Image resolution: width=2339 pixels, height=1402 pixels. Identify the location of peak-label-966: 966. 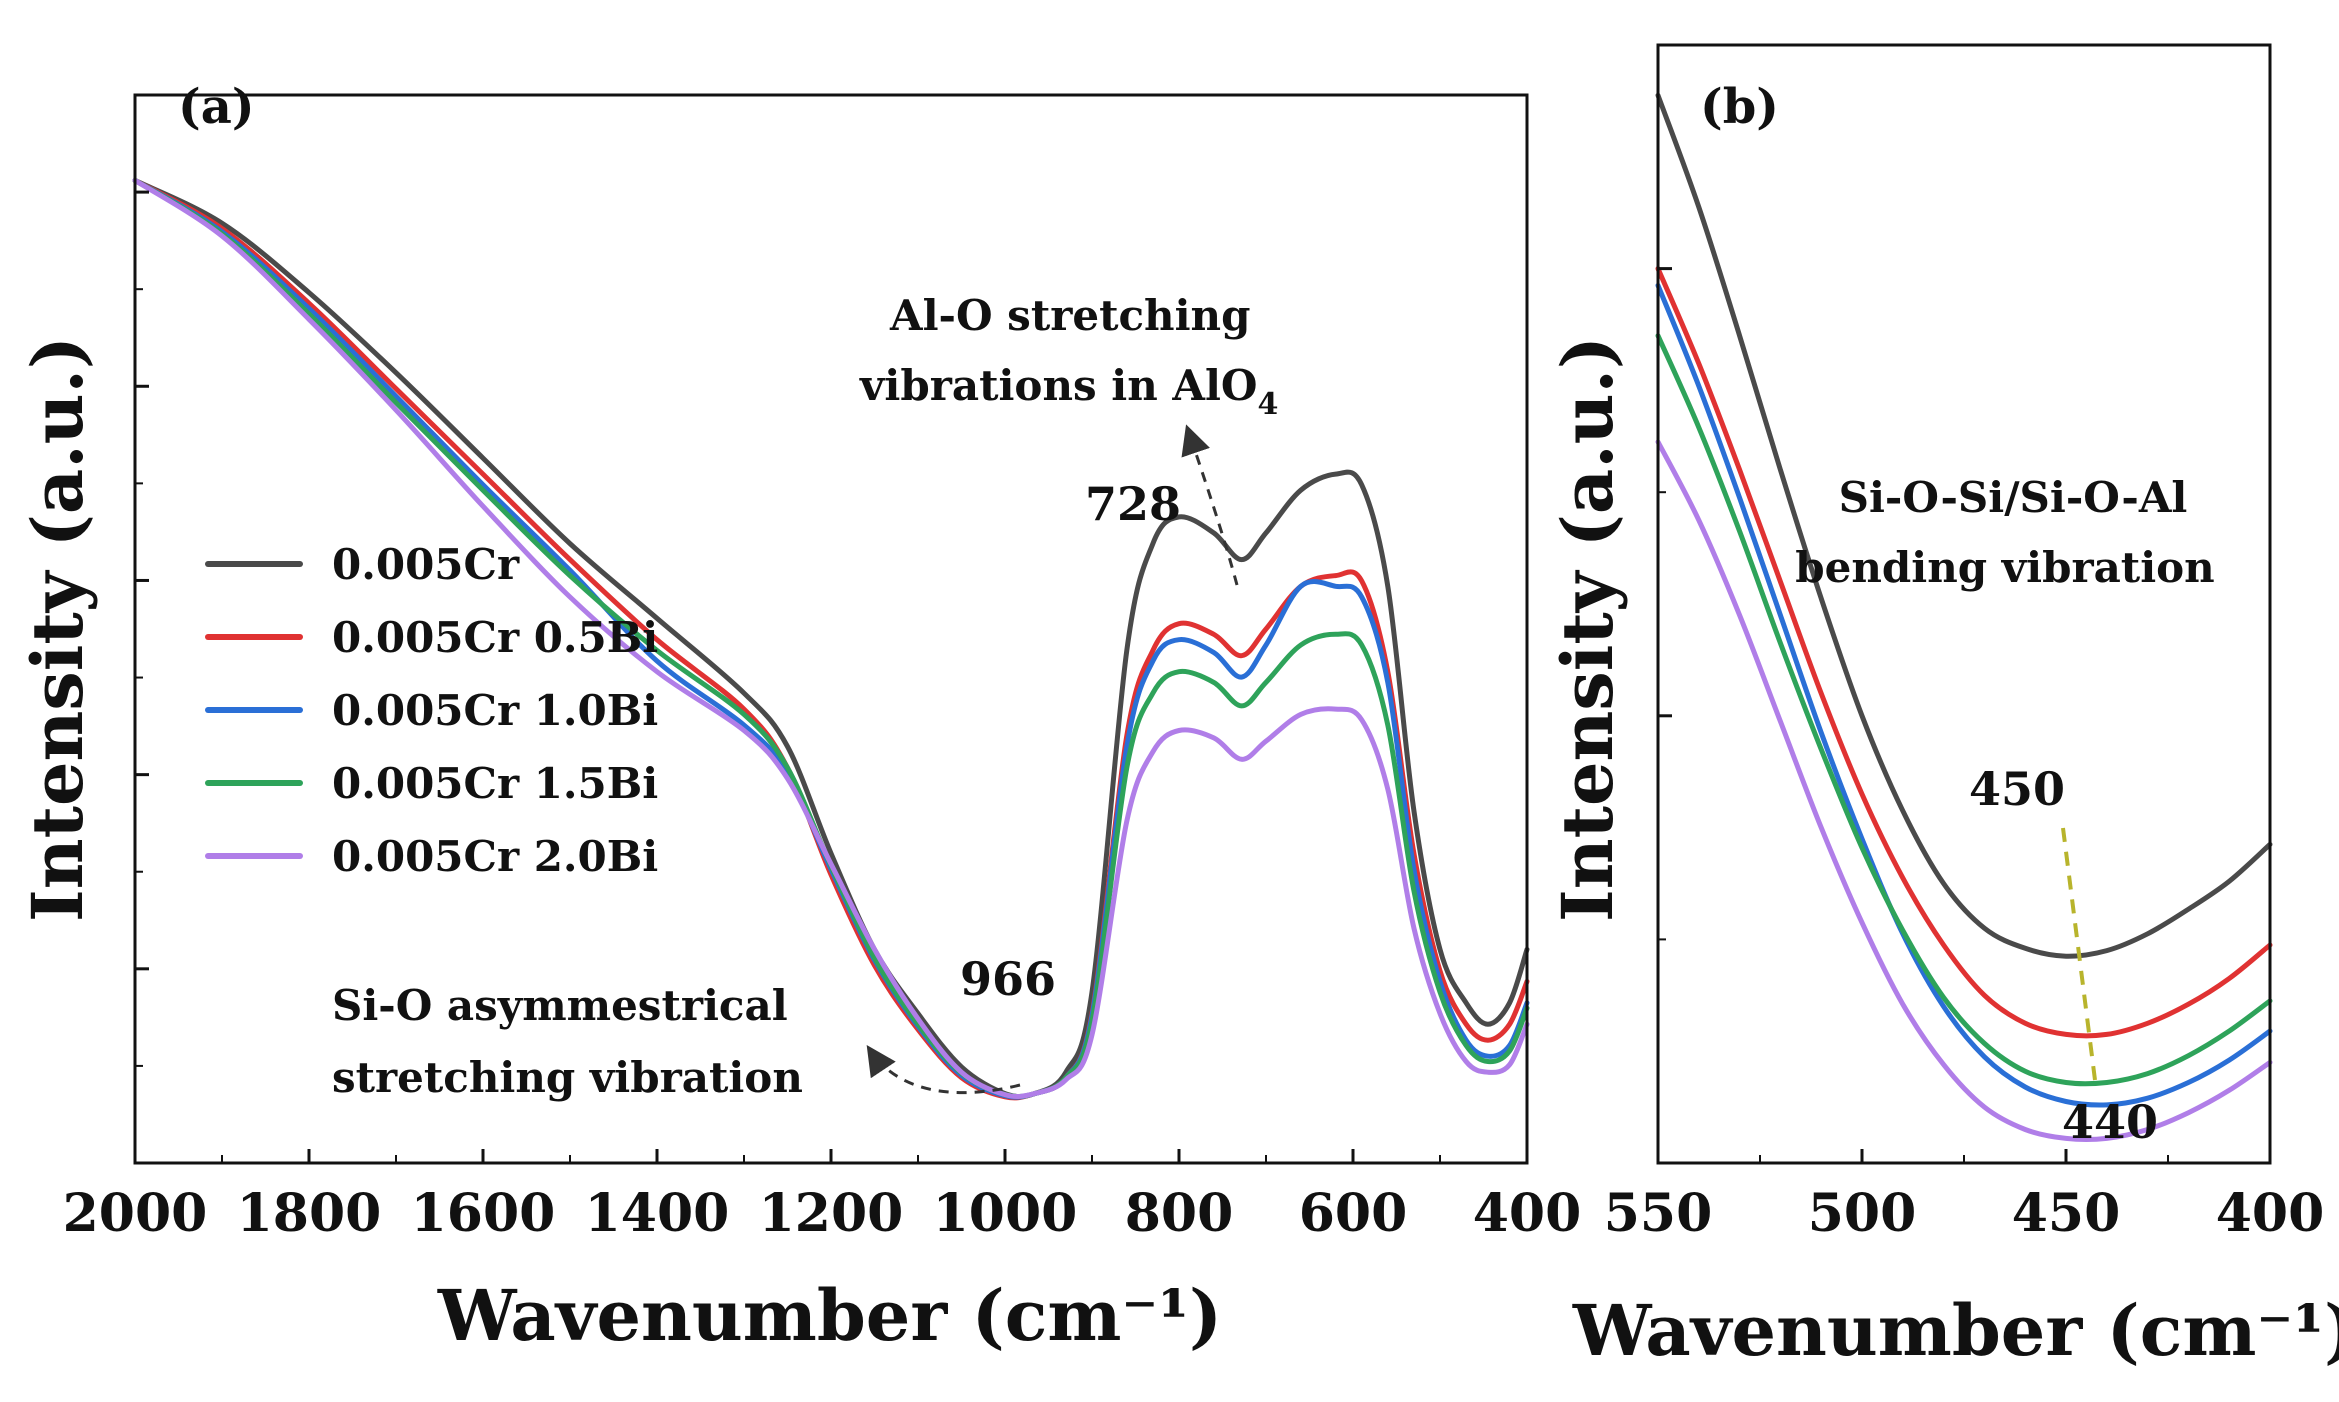
(1008, 979).